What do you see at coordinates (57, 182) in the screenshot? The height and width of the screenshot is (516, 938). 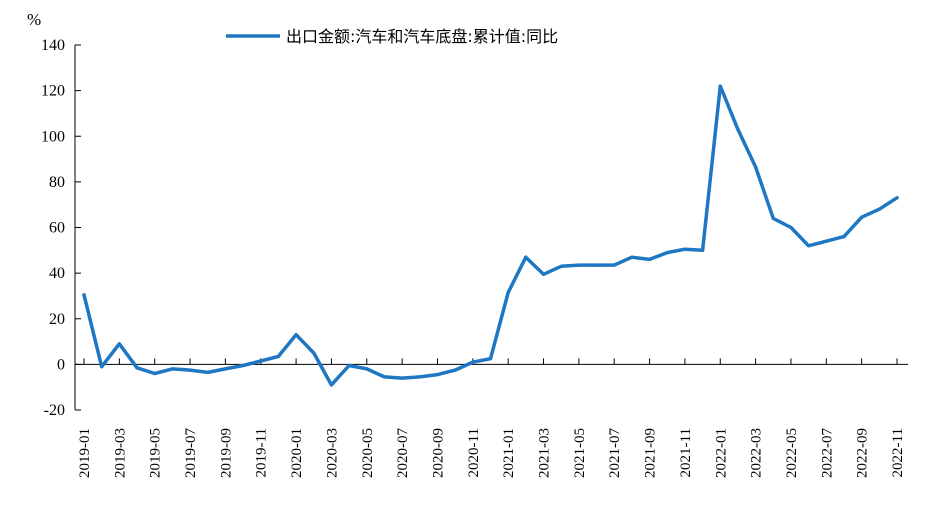 I see `y-tick-label: 80` at bounding box center [57, 182].